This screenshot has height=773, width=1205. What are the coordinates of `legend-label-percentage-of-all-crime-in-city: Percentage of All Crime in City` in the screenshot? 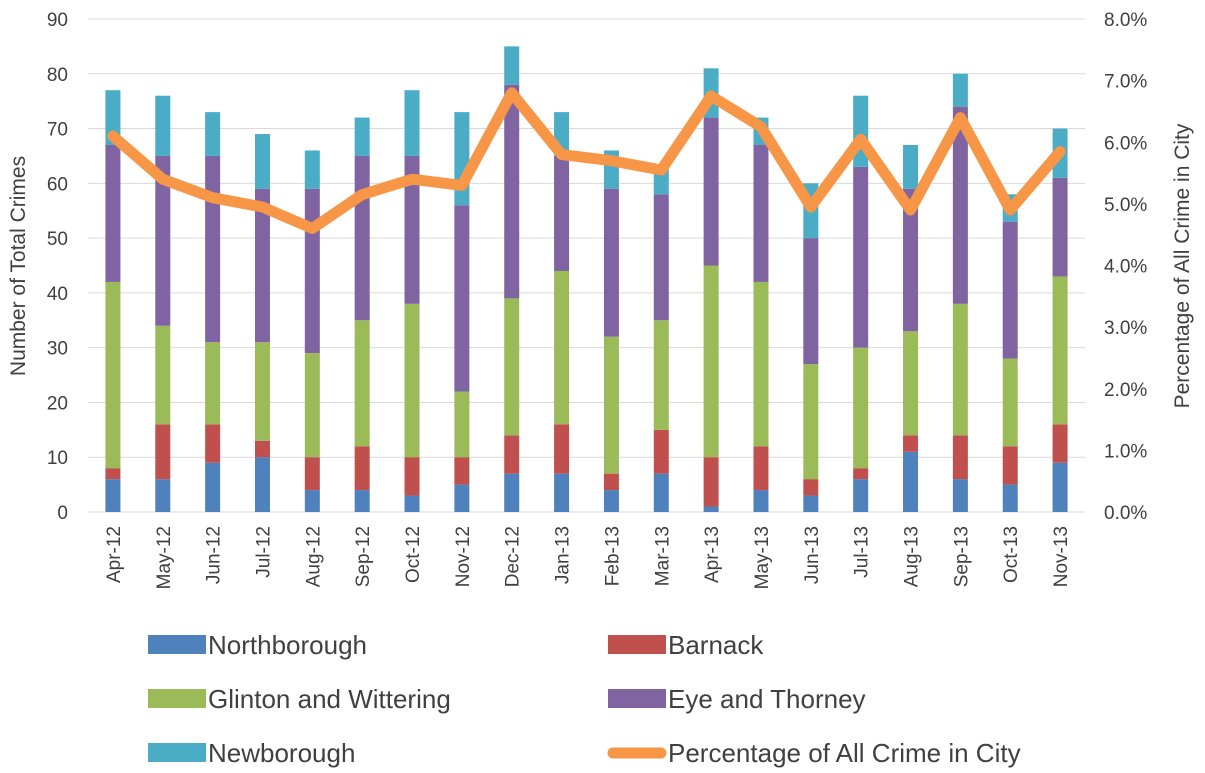 It's located at (844, 753).